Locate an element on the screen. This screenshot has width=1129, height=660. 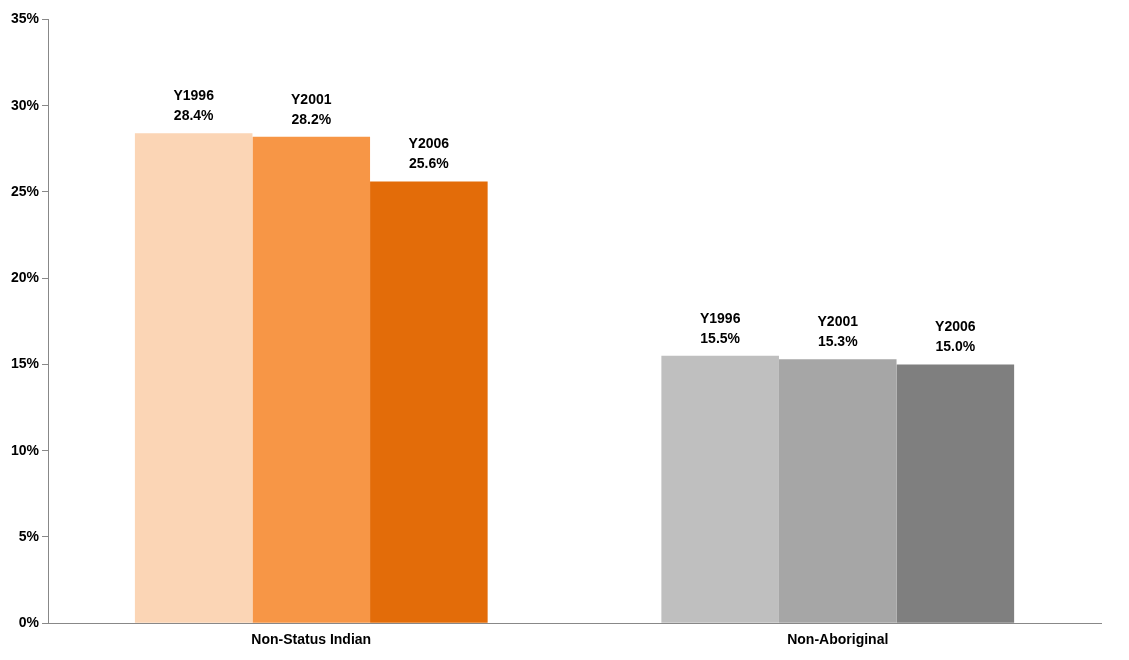
data-label: 15.5% is located at coordinates (720, 337).